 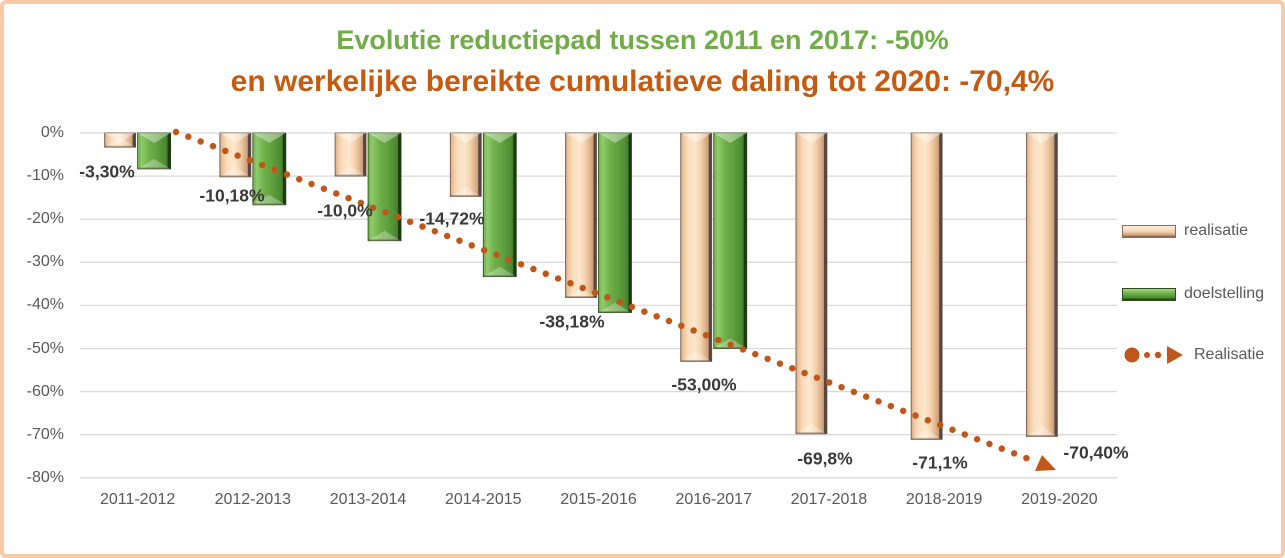 I want to click on data-label-realisatie: -10,18%, so click(x=232, y=195).